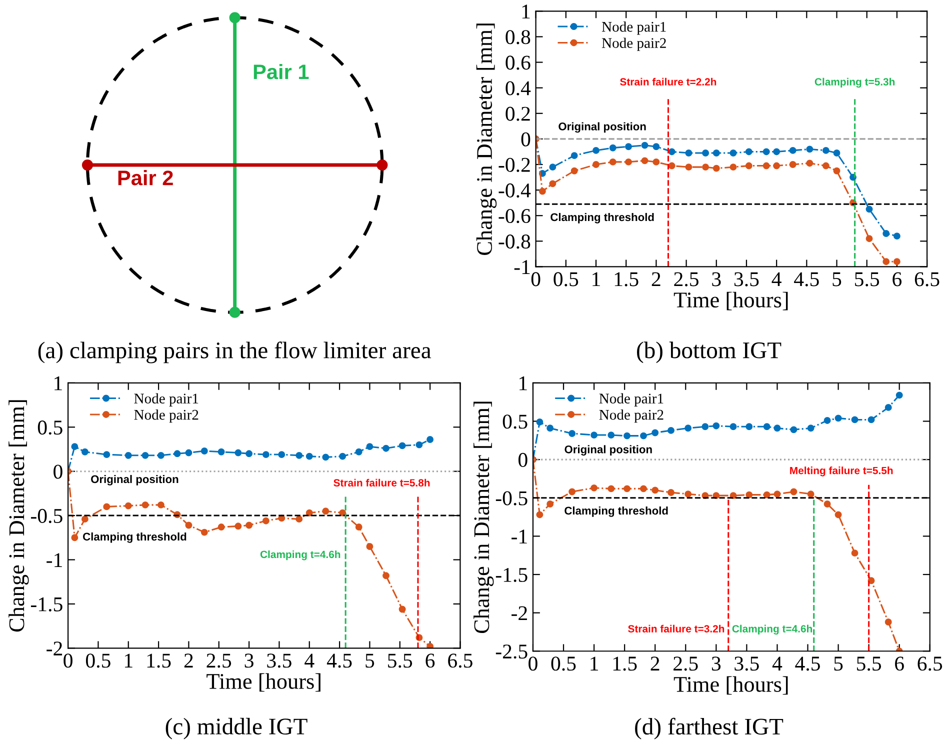  What do you see at coordinates (518, 113) in the screenshot?
I see `y-tick-label: 0.2` at bounding box center [518, 113].